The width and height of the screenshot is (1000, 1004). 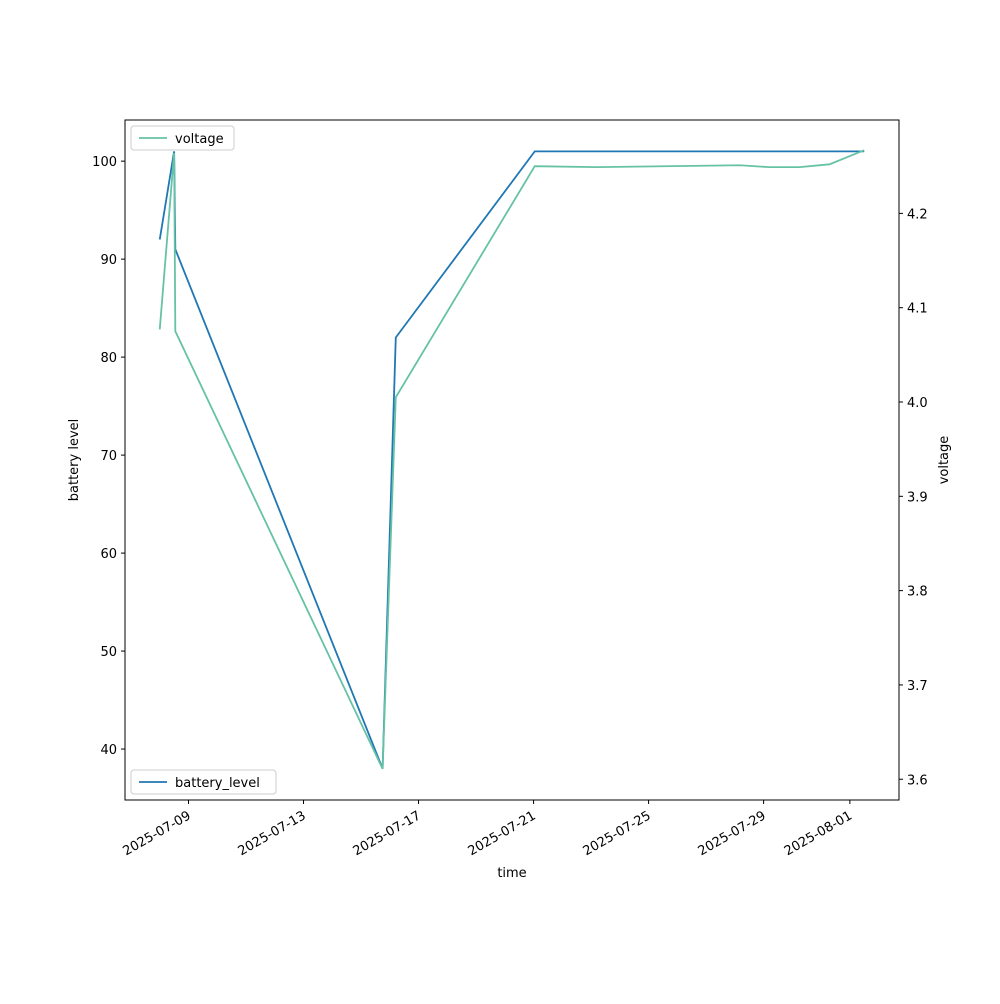 I want to click on y-tick-label: 40, so click(x=108, y=750).